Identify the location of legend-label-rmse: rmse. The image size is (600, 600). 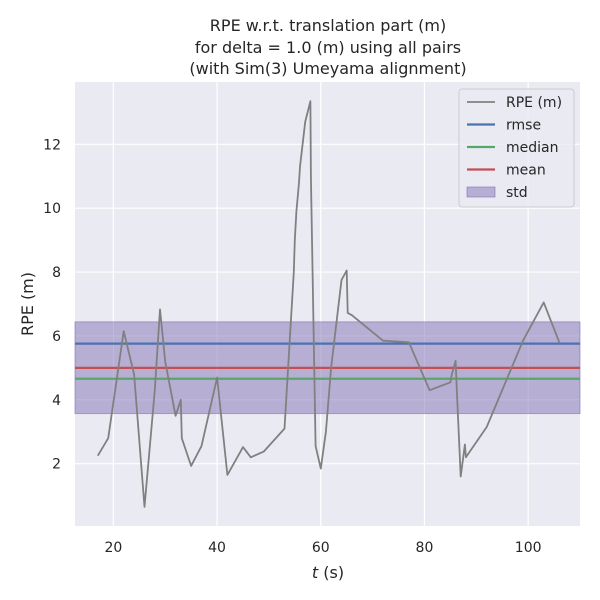
(523, 126).